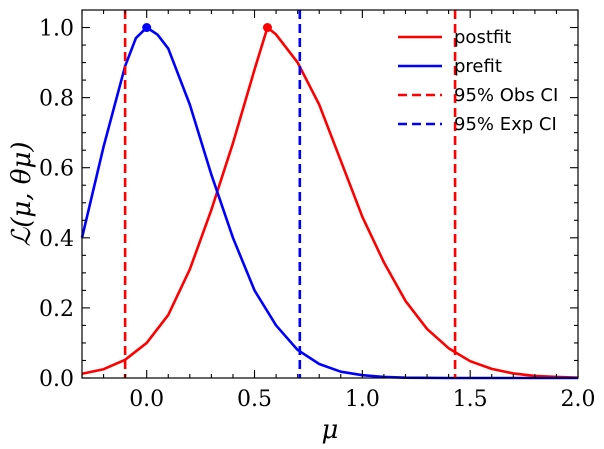 The width and height of the screenshot is (604, 449). I want to click on y-tick-label: 0.8, so click(56, 99).